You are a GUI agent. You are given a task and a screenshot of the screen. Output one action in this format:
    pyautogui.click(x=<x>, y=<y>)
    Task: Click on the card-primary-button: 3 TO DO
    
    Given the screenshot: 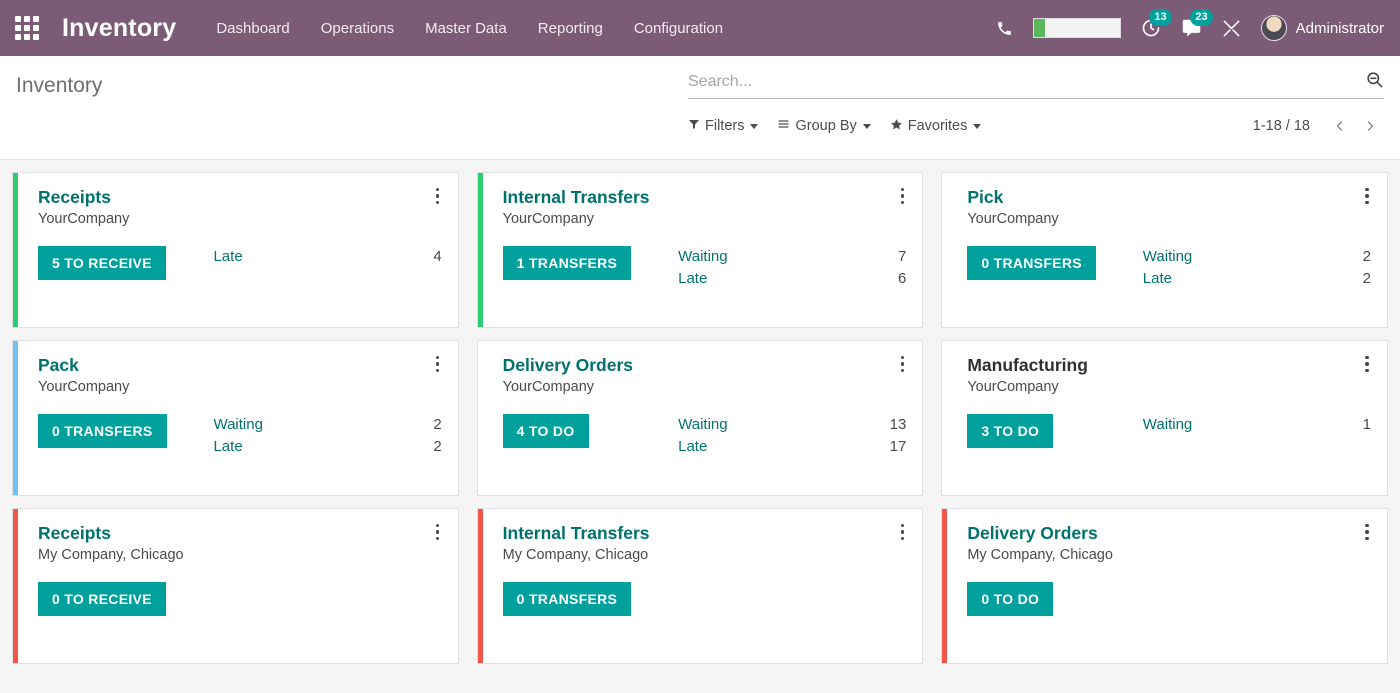 What is the action you would take?
    pyautogui.click(x=1010, y=431)
    